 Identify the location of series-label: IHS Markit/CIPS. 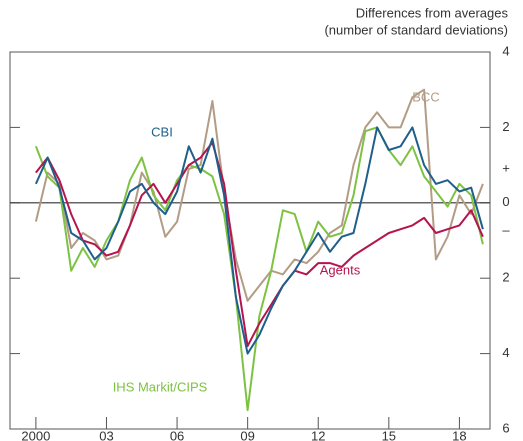
(160, 386).